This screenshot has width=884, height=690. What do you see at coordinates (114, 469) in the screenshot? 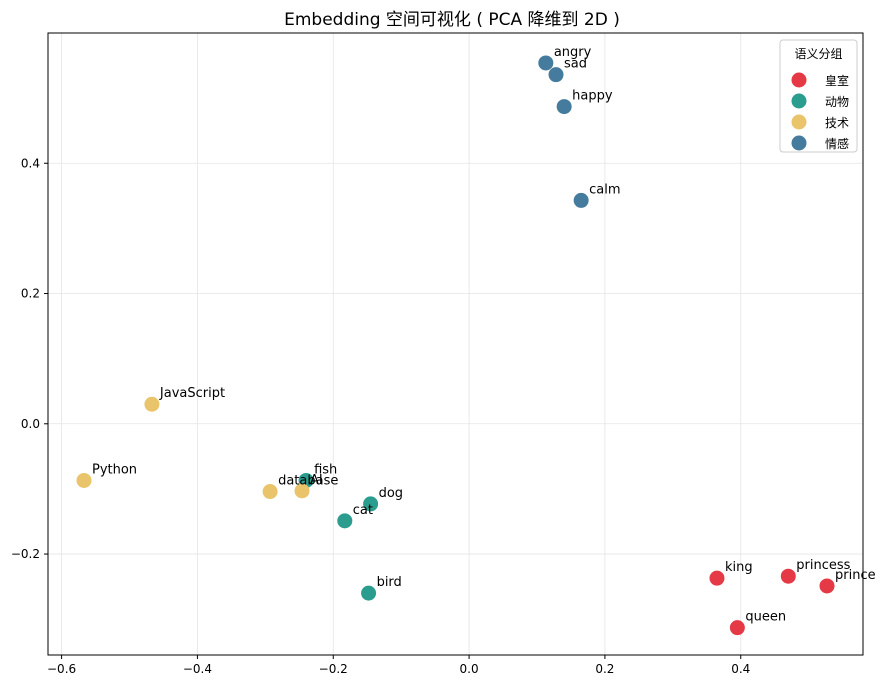
I see `point-label-python: Python` at bounding box center [114, 469].